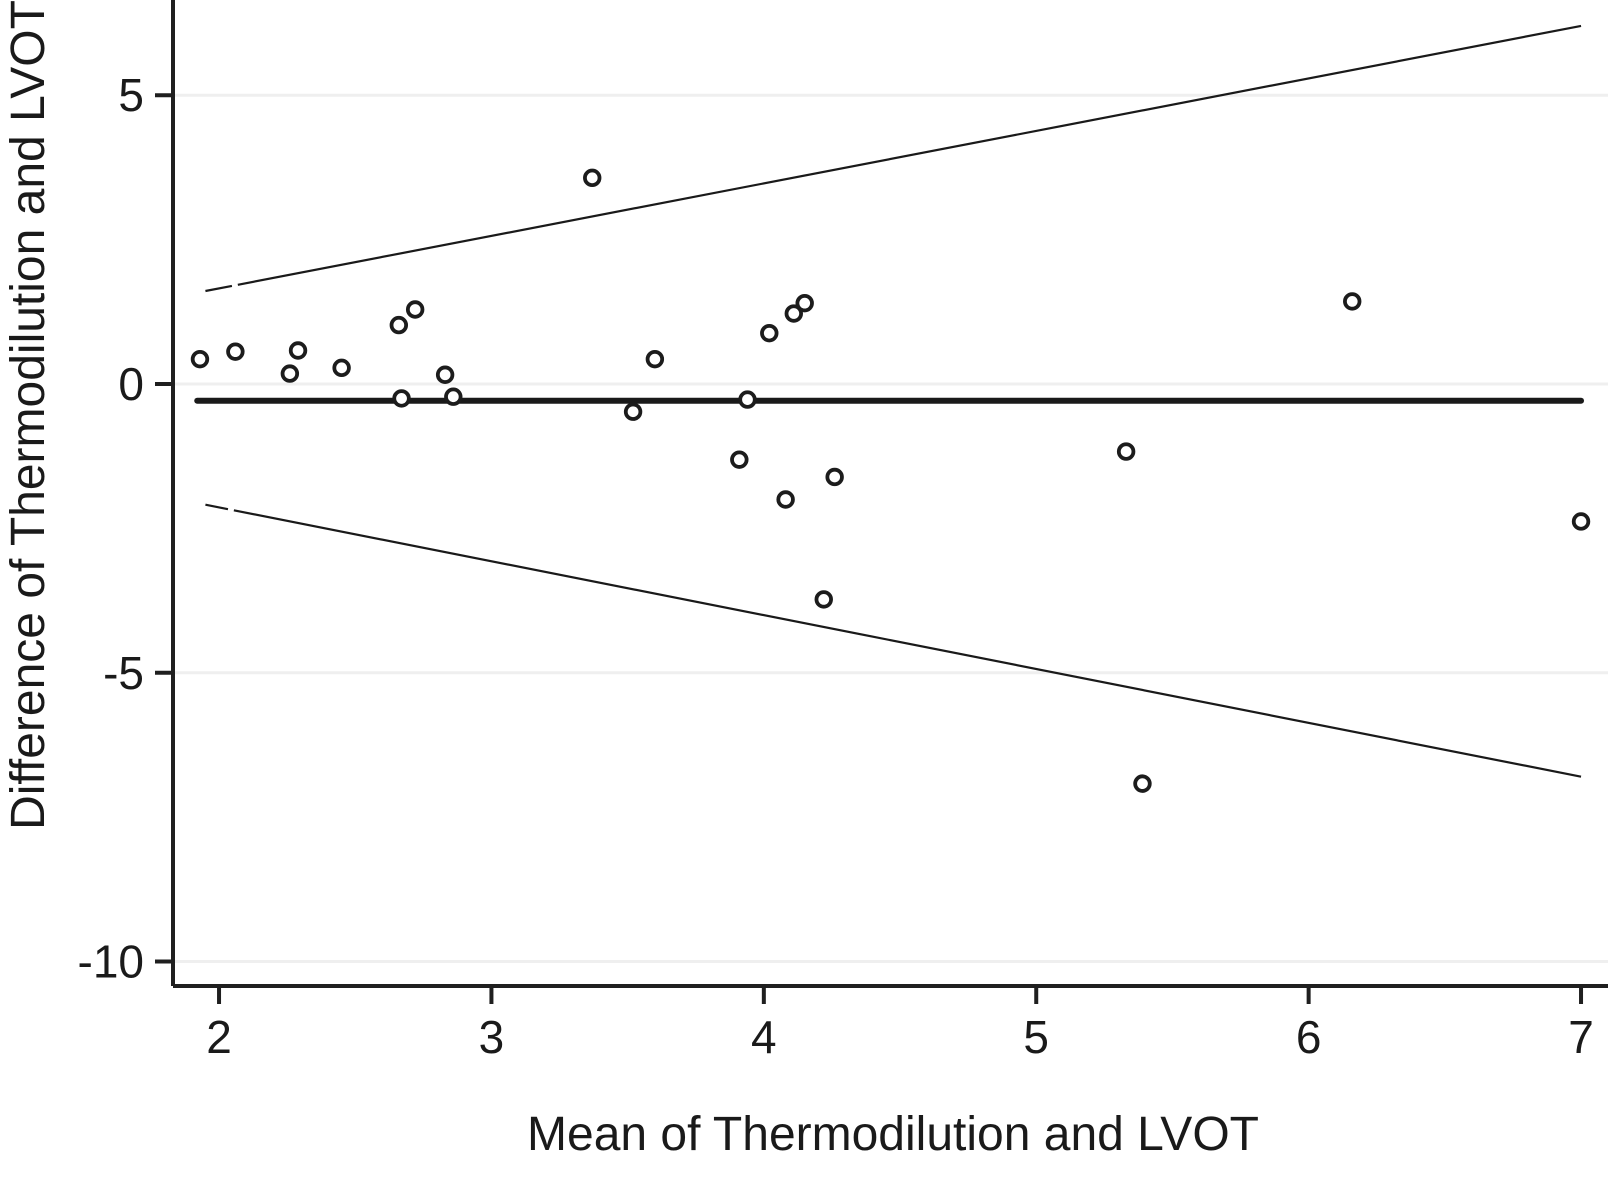 This screenshot has width=1608, height=1183. What do you see at coordinates (764, 1037) in the screenshot?
I see `x-tick-label: 4` at bounding box center [764, 1037].